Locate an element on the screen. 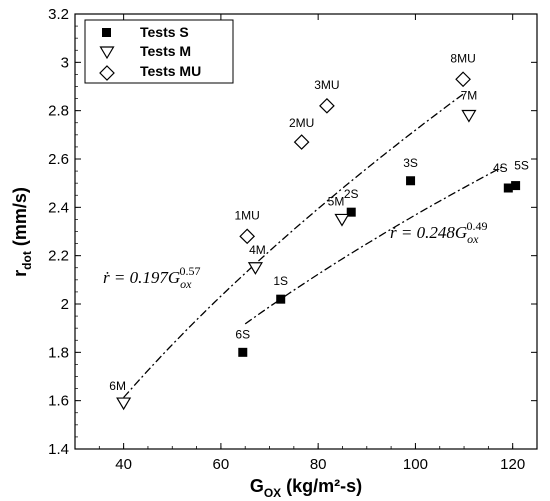 The image size is (550, 501). y-tick-label: 3.2 is located at coordinates (58, 14).